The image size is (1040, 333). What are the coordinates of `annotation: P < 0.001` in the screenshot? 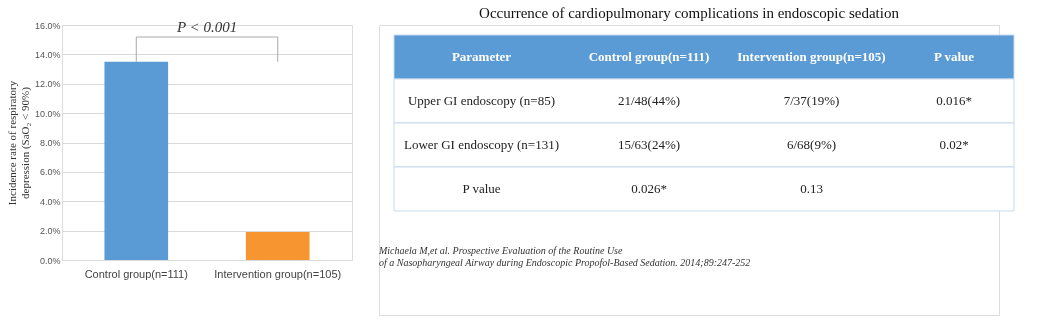 It's located at (206, 27).